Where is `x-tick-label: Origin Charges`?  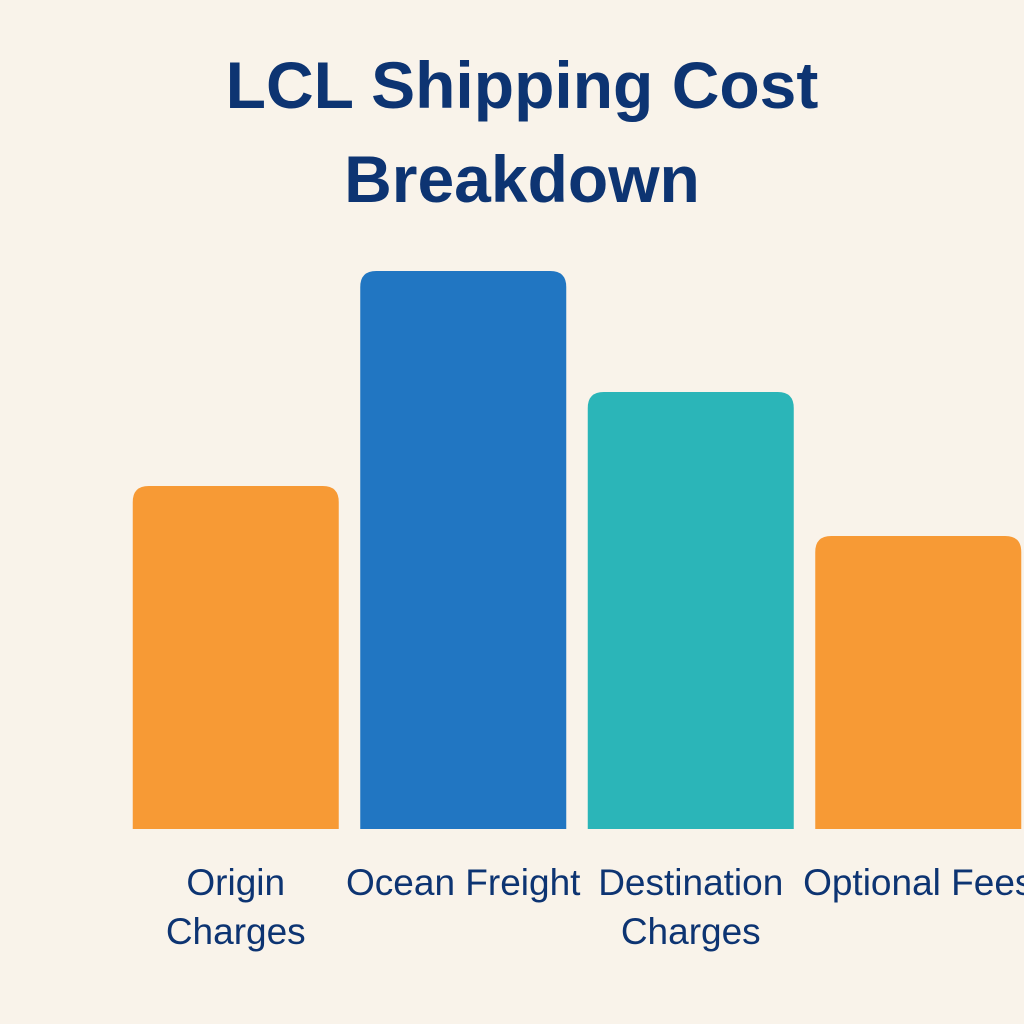 x-tick-label: Origin Charges is located at coordinates (235, 907).